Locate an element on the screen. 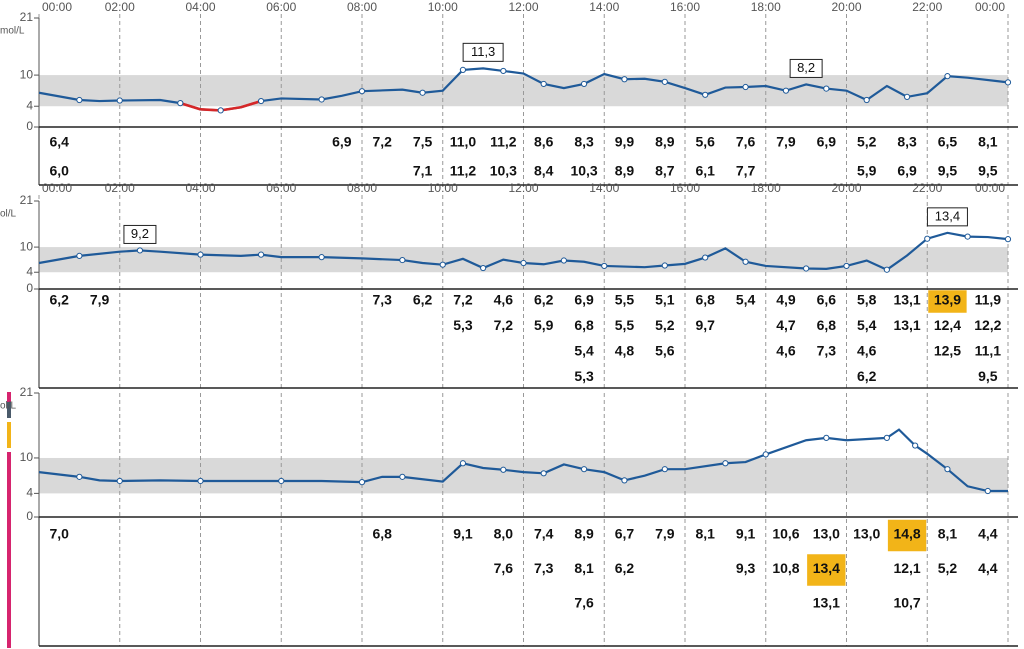  reading-value: 10,6 is located at coordinates (785, 534).